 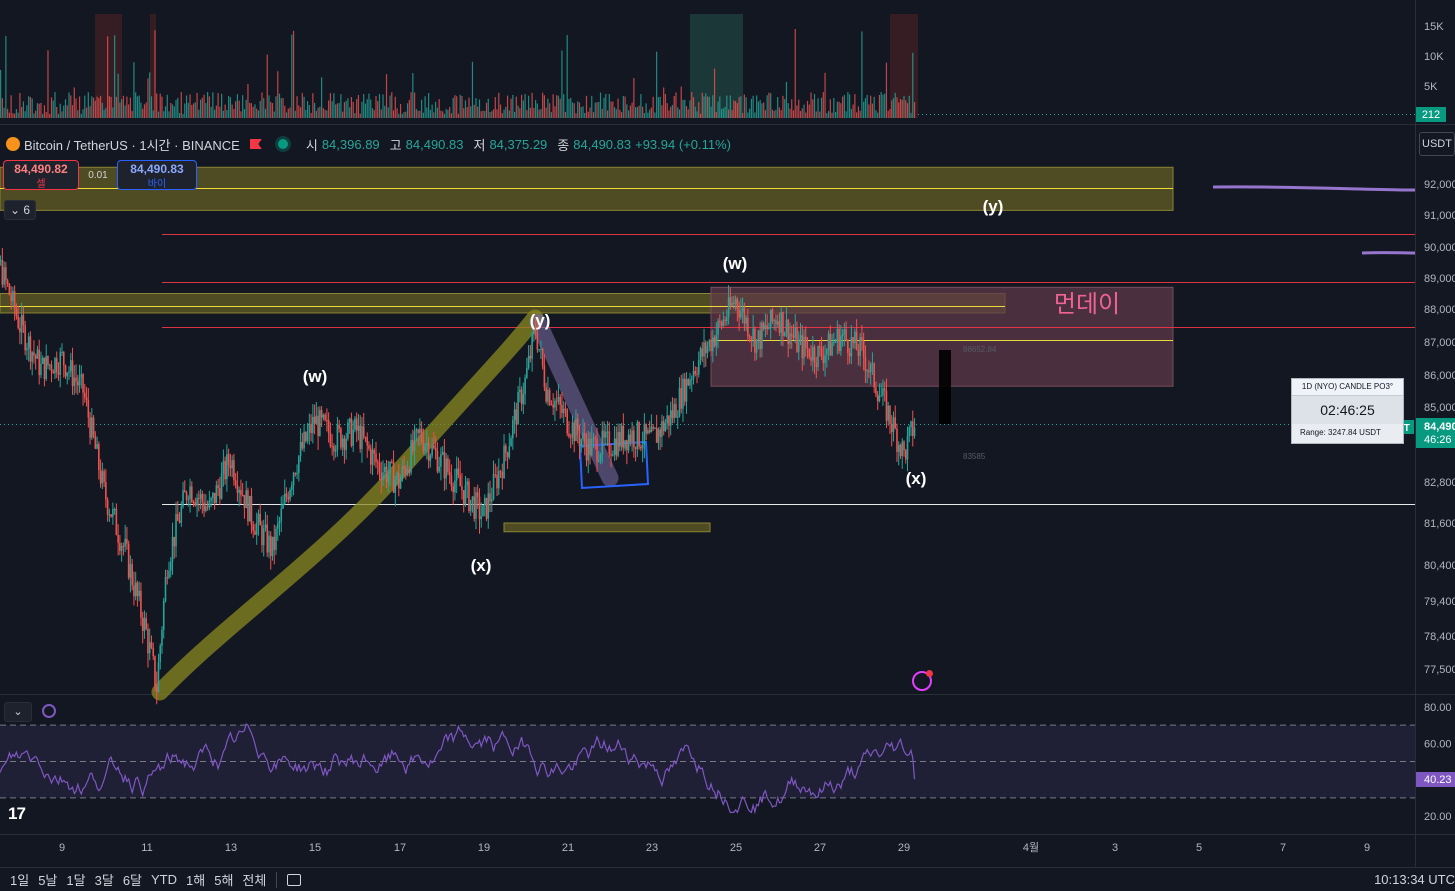 What do you see at coordinates (1439, 279) in the screenshot?
I see `price-tick-label: 89,000` at bounding box center [1439, 279].